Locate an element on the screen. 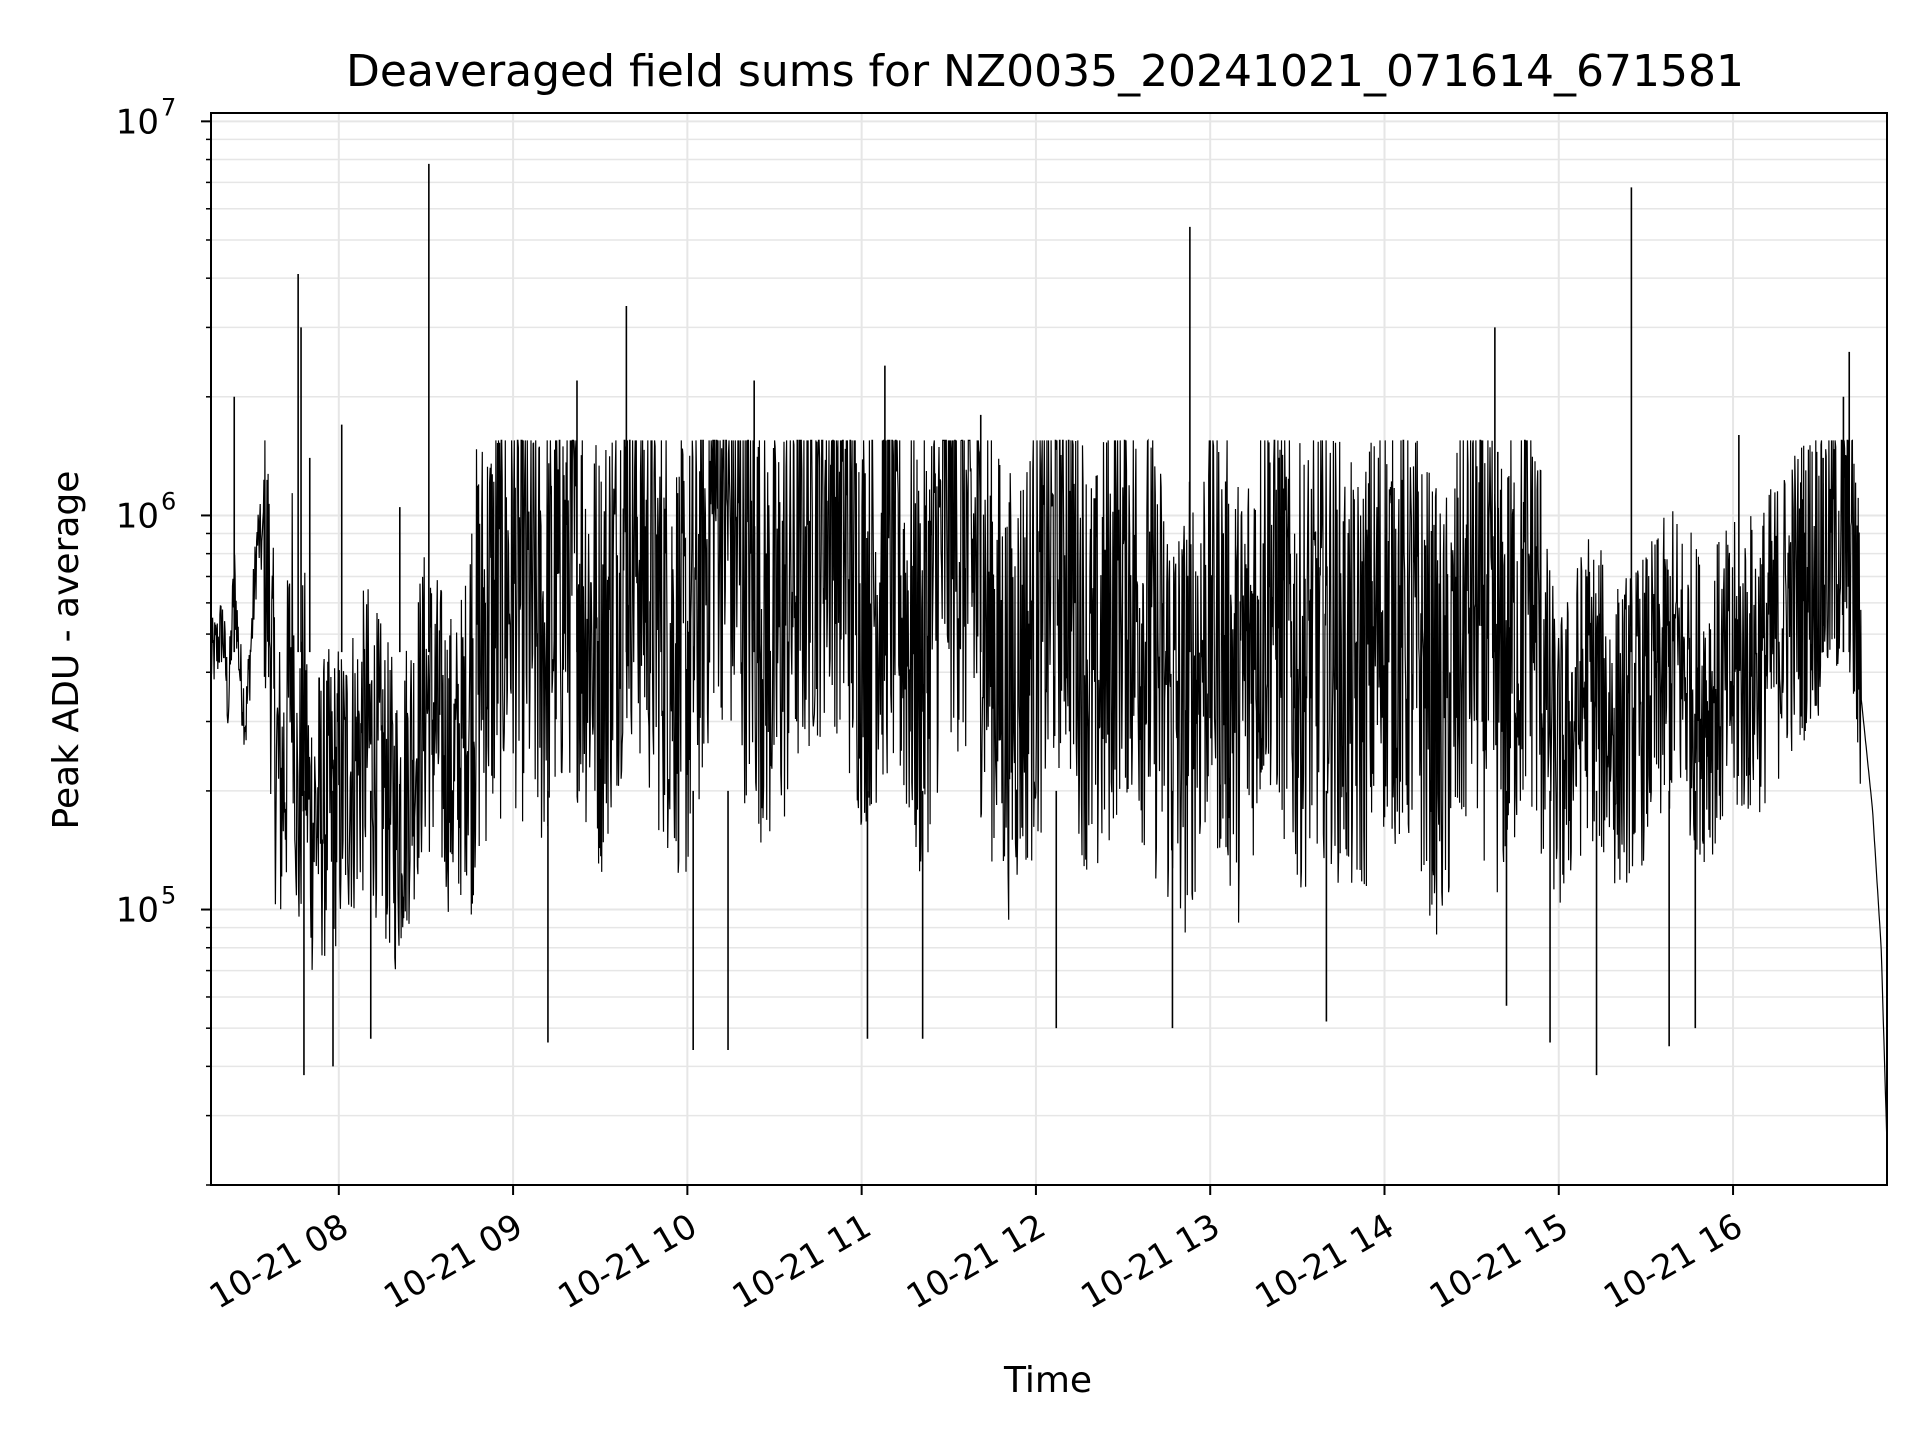 This screenshot has width=1920, height=1440. y-tick-exponent: 6 is located at coordinates (168, 501).